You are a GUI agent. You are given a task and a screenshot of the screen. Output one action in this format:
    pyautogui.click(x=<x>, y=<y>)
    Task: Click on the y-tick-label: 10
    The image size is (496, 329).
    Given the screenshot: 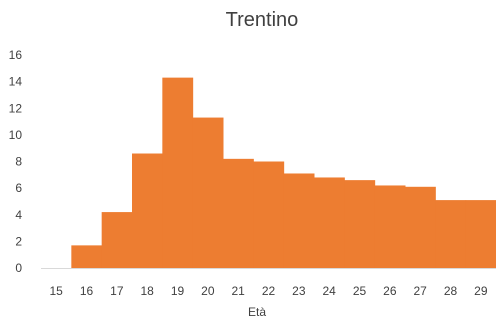 What is the action you would take?
    pyautogui.click(x=16, y=135)
    